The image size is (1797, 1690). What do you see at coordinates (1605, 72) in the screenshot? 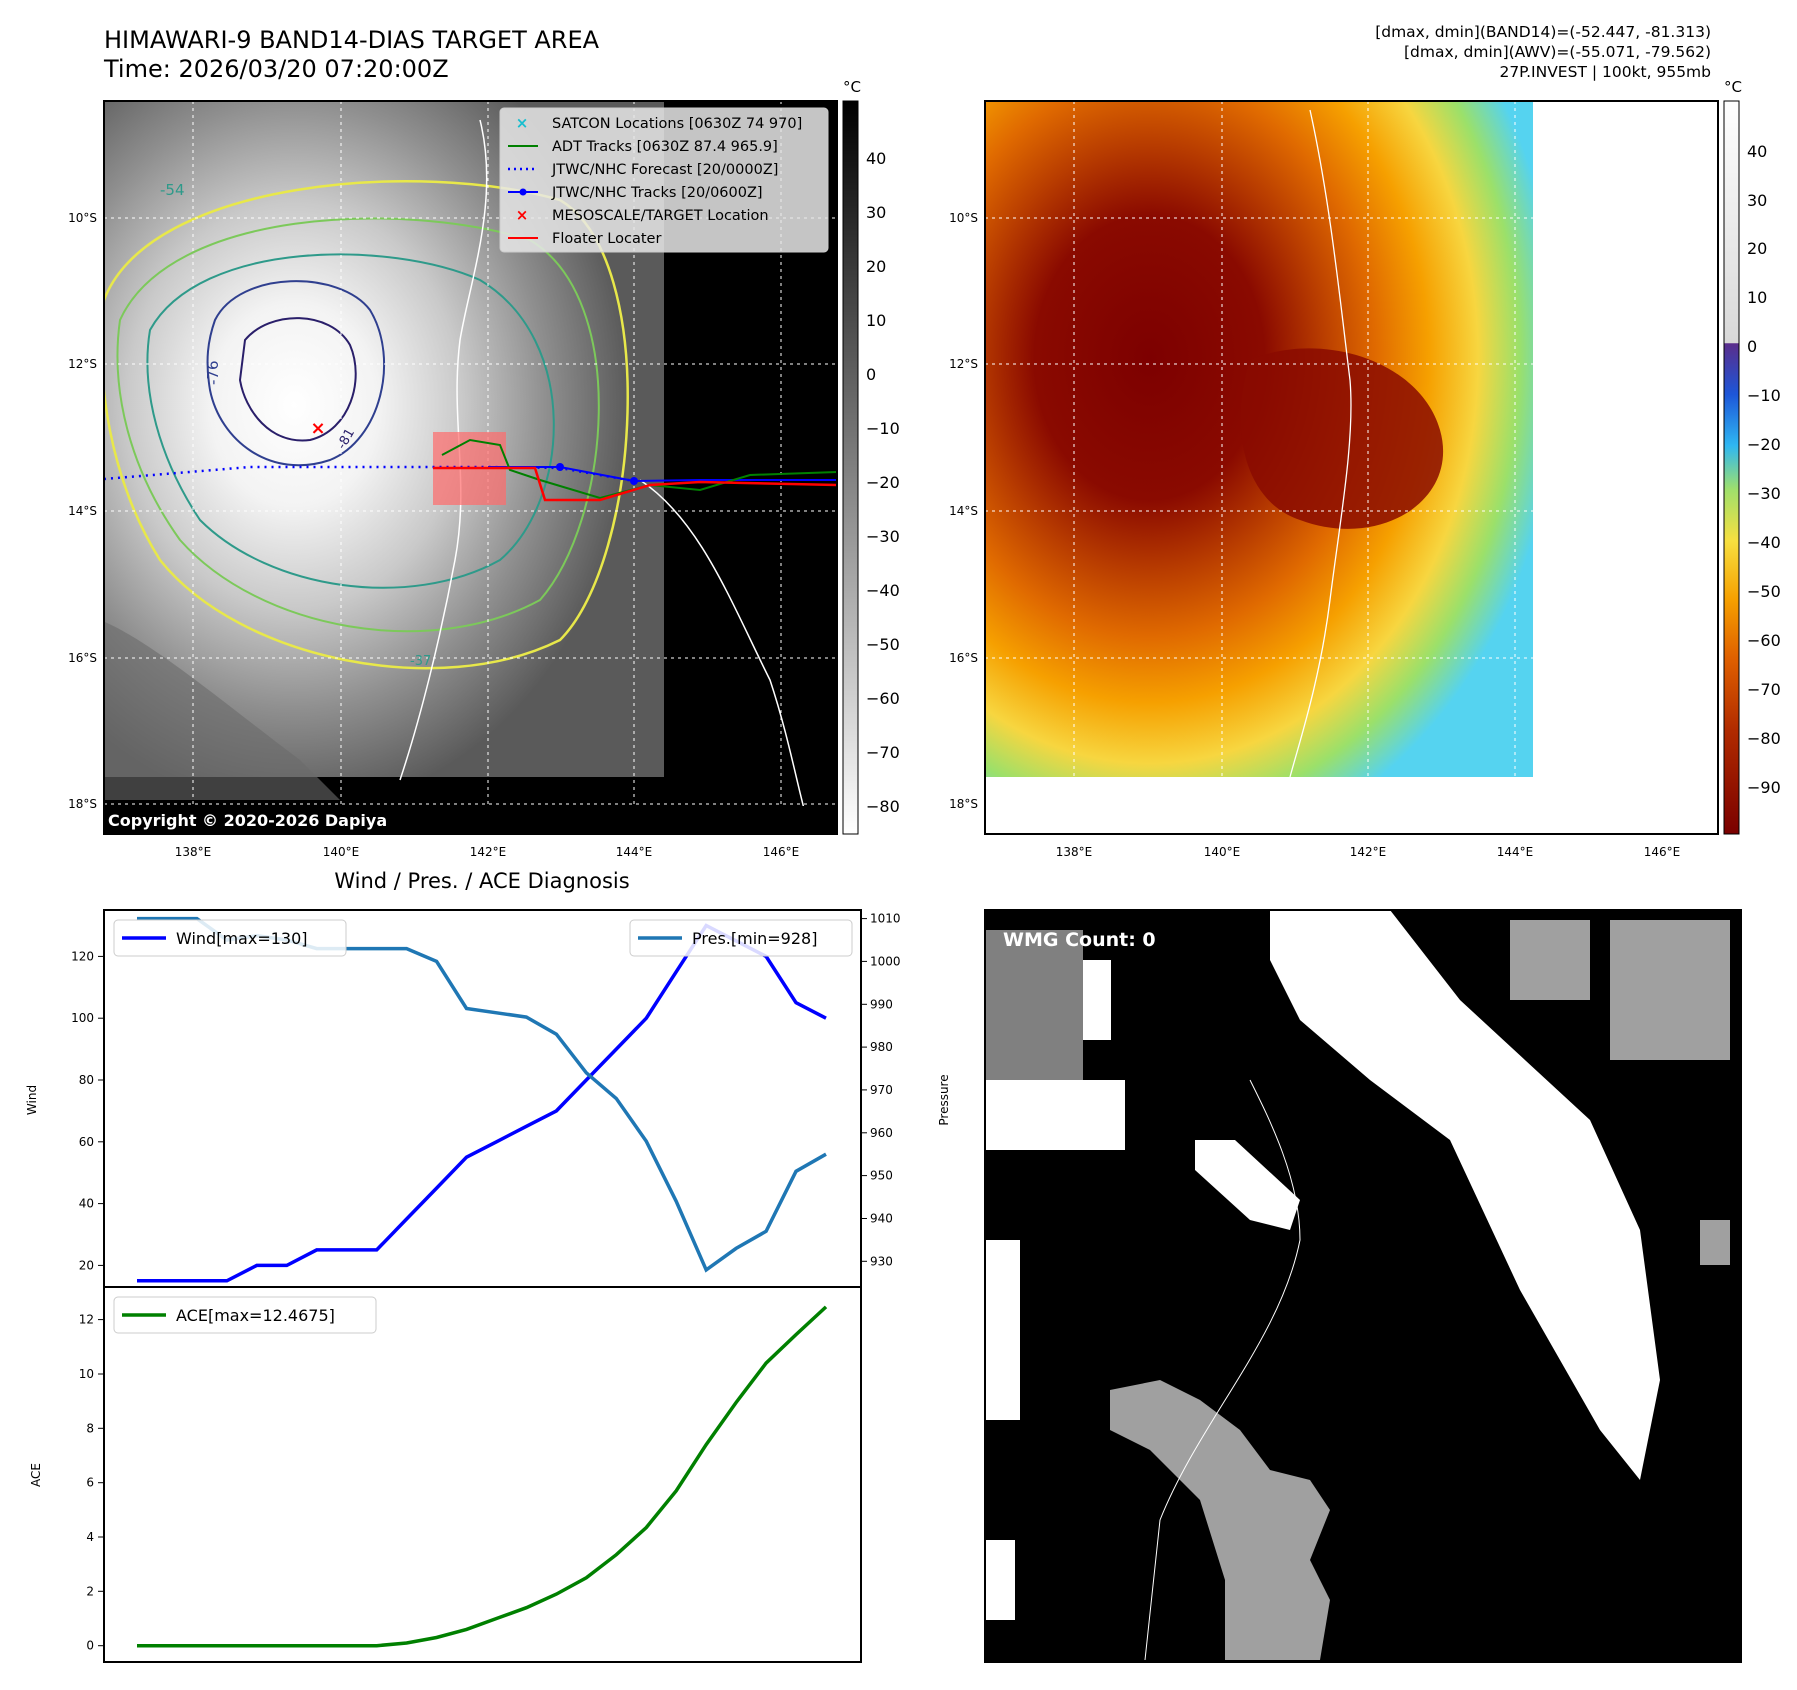
I see `storm-info: 27P.INVEST | 100kt, 955mb` at bounding box center [1605, 72].